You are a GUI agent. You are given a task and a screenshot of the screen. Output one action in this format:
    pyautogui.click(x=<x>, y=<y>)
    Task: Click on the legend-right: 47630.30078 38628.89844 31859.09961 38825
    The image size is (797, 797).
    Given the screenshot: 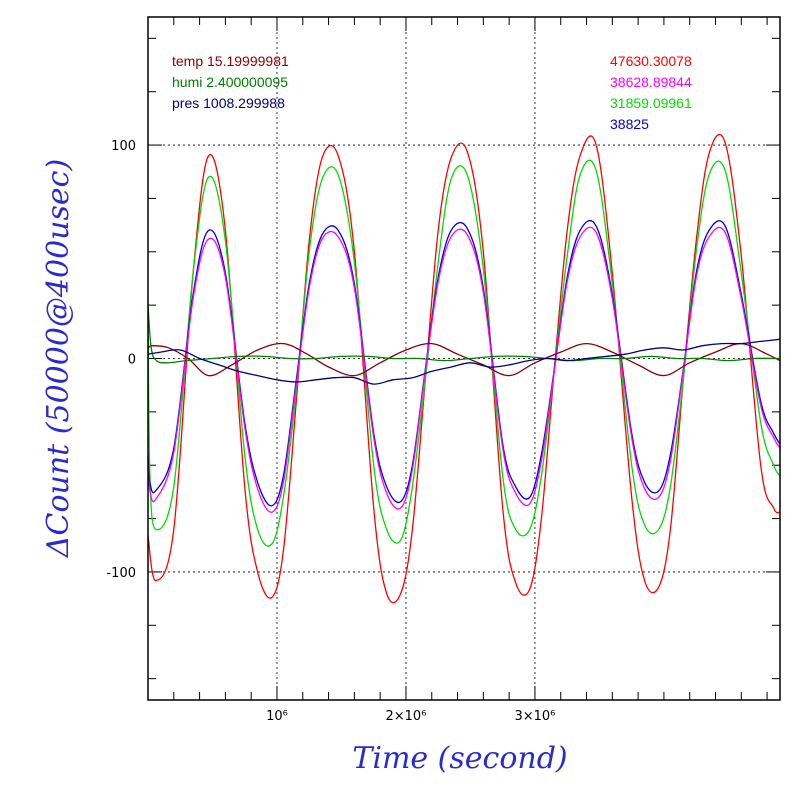 What is the action you would take?
    pyautogui.click(x=651, y=92)
    